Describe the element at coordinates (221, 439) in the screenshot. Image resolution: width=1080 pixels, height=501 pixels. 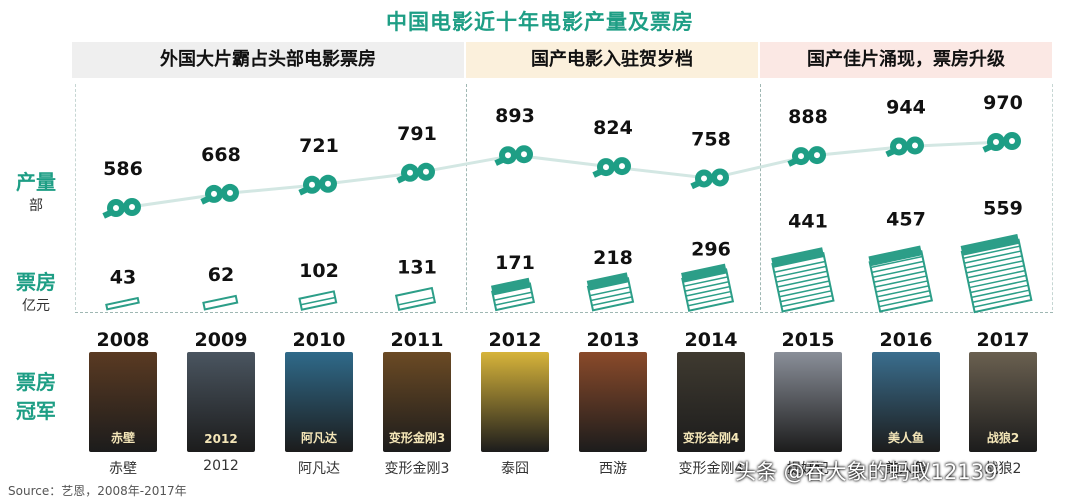
I see `poster-caption: 2012` at that location.